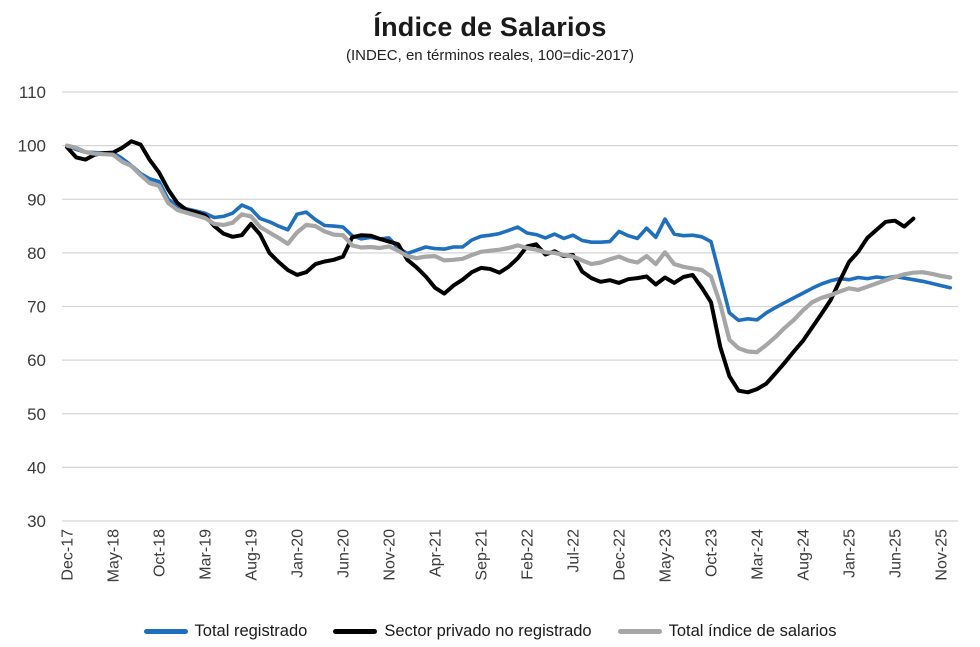  Describe the element at coordinates (758, 554) in the screenshot. I see `x-tick-label: Mar-24` at that location.